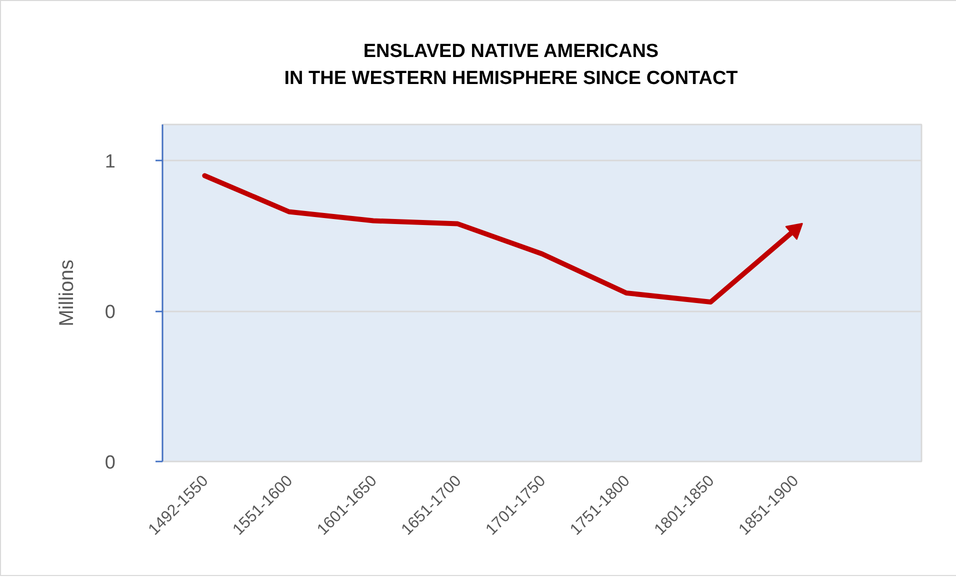 The image size is (956, 580). Describe the element at coordinates (110, 162) in the screenshot. I see `y-tick-label: 1` at that location.